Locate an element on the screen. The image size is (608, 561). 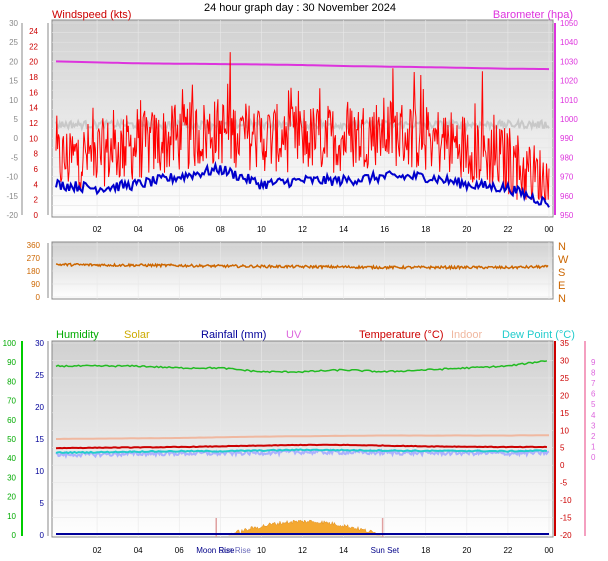
legend-entry: Indoor is located at coordinates (467, 335).